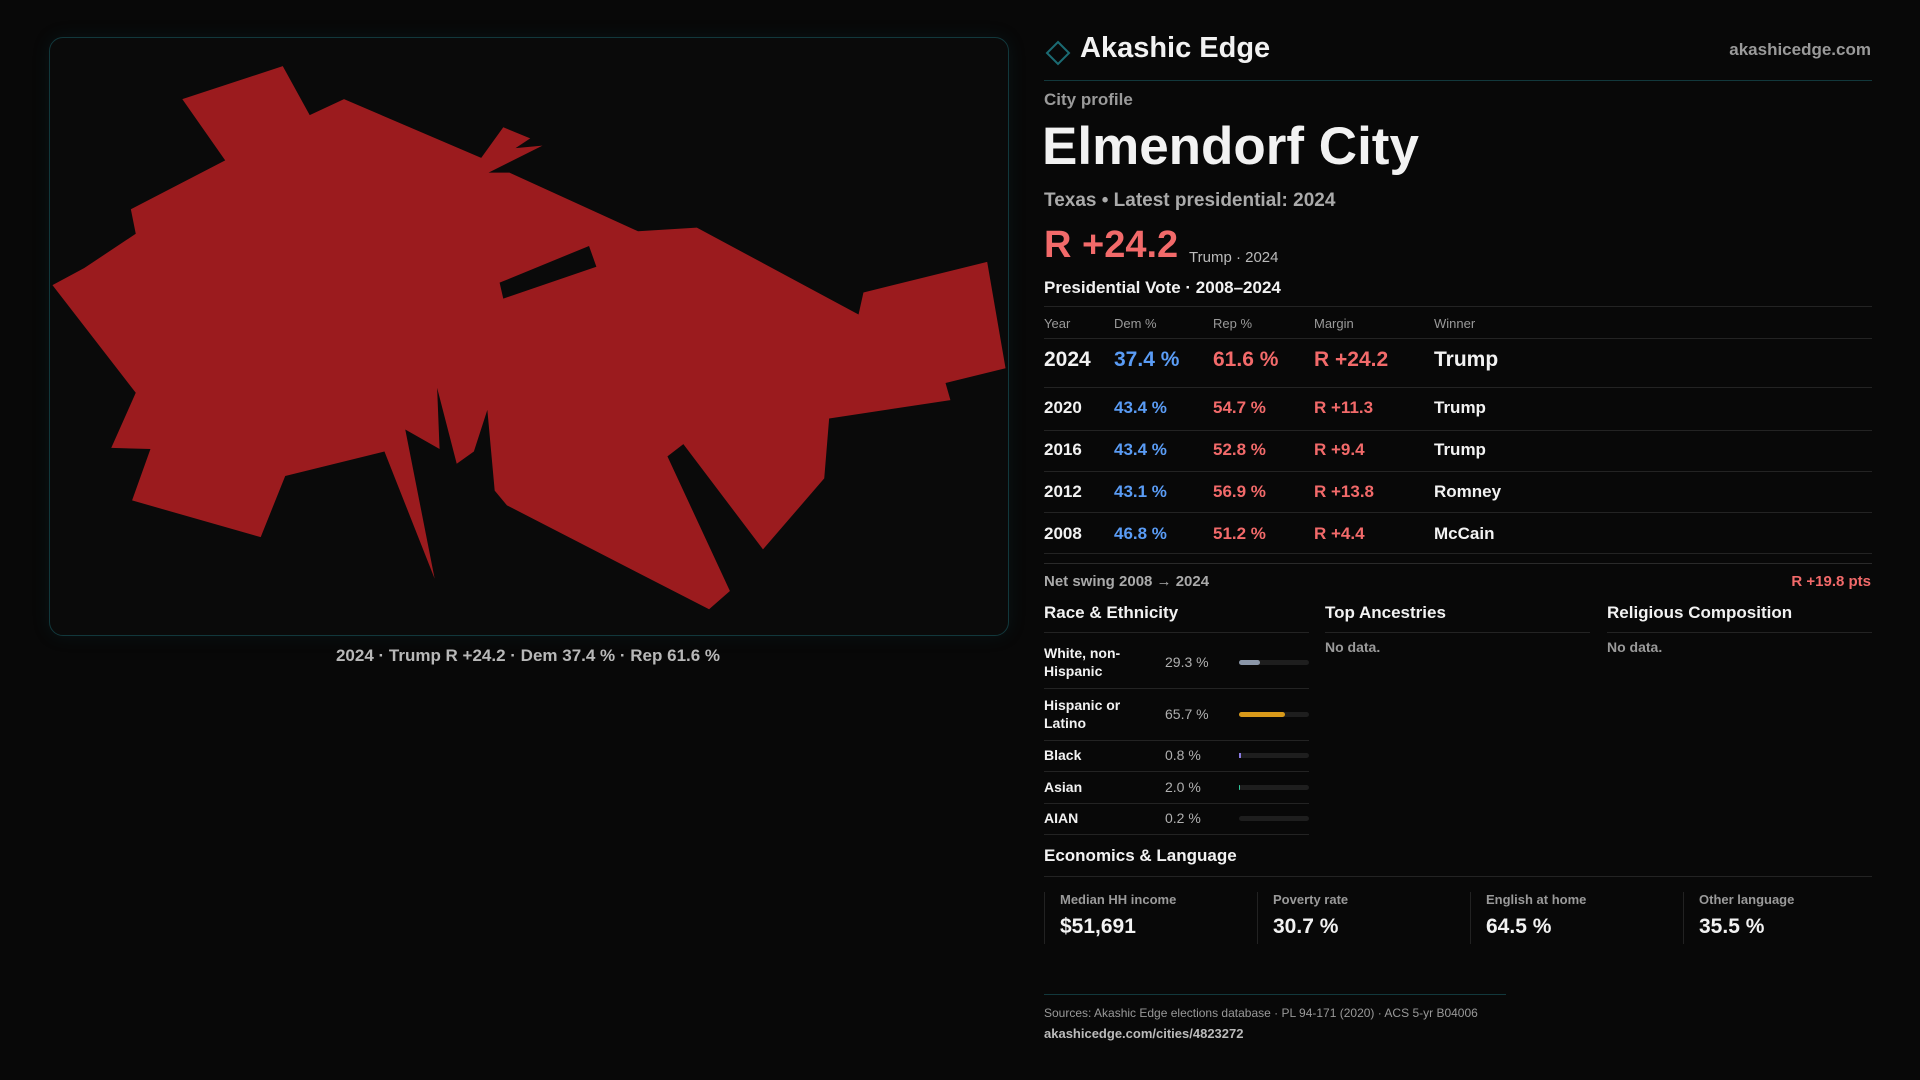  I want to click on brand-name: Akashic Edge, so click(1175, 48).